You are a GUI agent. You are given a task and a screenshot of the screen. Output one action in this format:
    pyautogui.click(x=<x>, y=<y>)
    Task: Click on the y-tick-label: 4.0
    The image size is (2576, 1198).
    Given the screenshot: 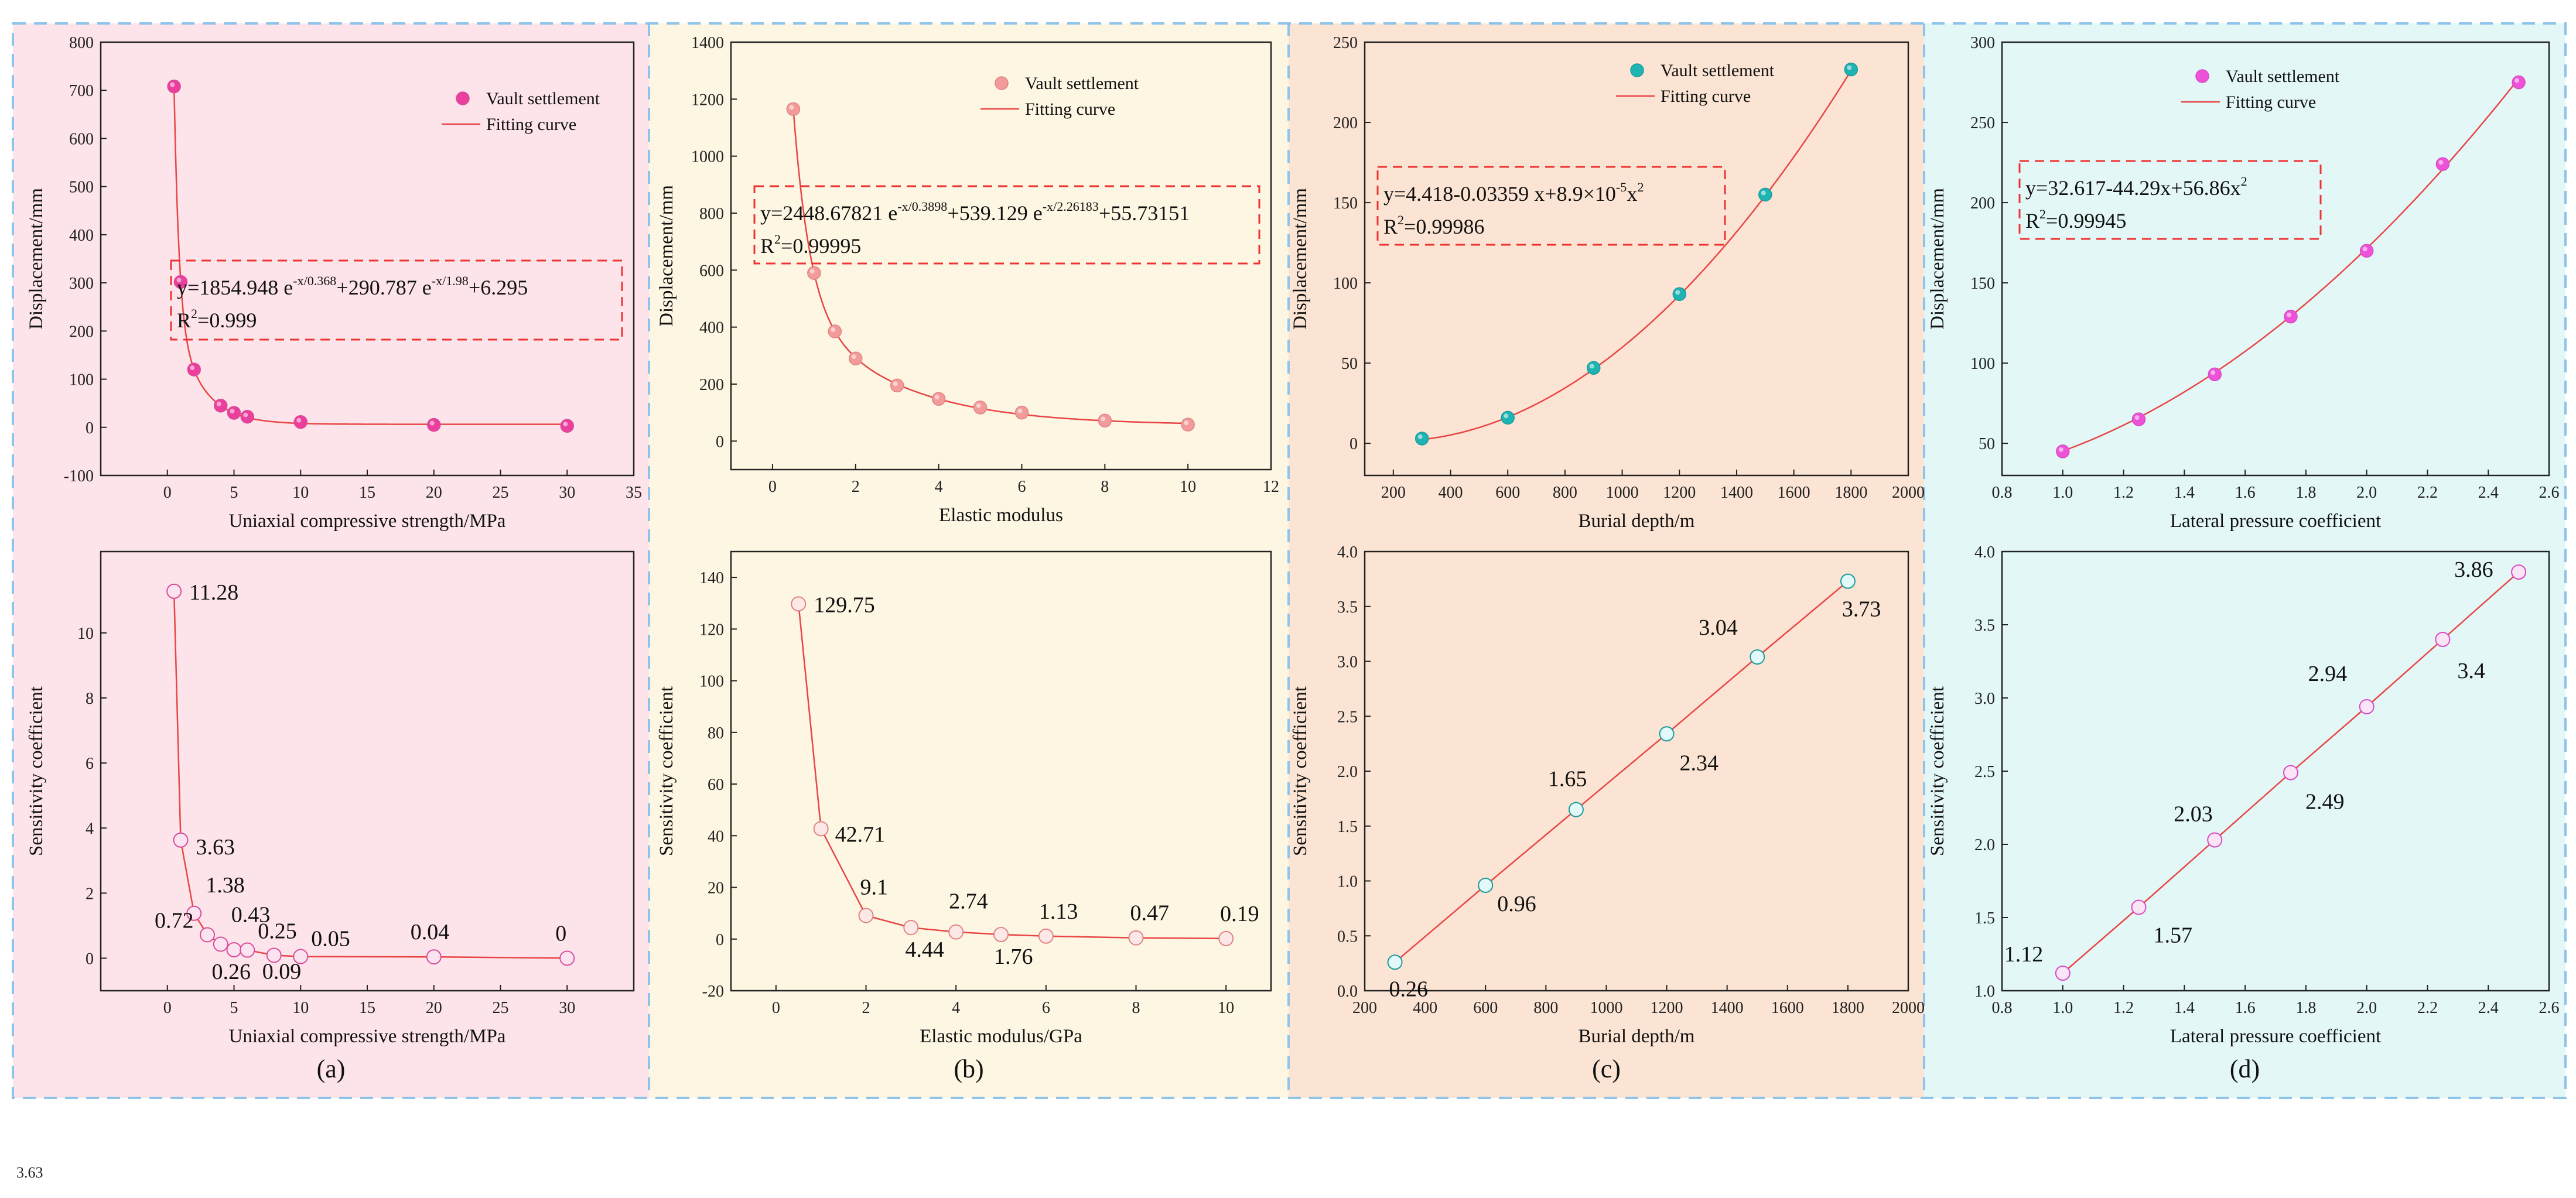 What is the action you would take?
    pyautogui.click(x=1985, y=553)
    